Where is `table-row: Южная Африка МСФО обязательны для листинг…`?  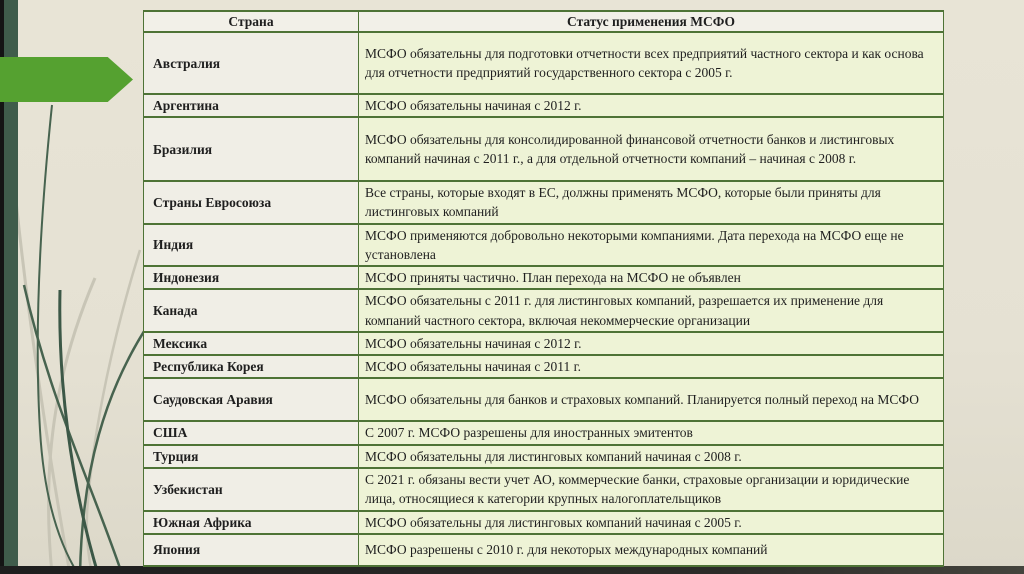
table-row: Южная Африка МСФО обязательны для листинг… is located at coordinates (543, 522).